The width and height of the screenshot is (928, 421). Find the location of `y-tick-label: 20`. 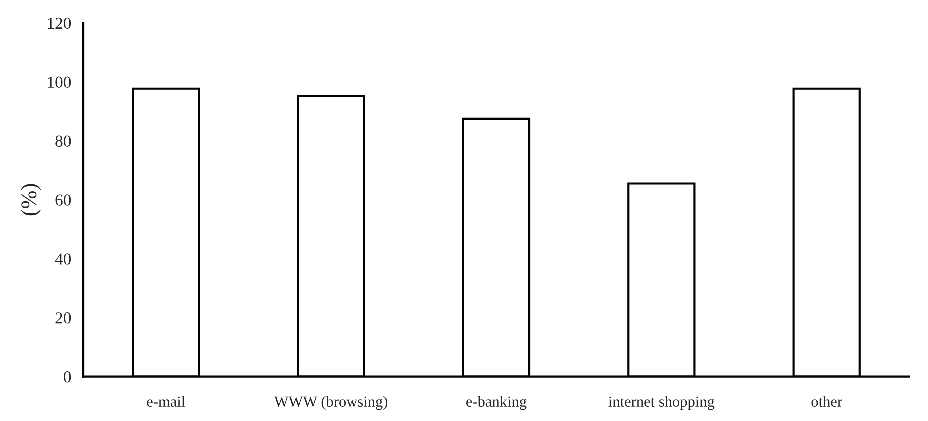

y-tick-label: 20 is located at coordinates (64, 318).